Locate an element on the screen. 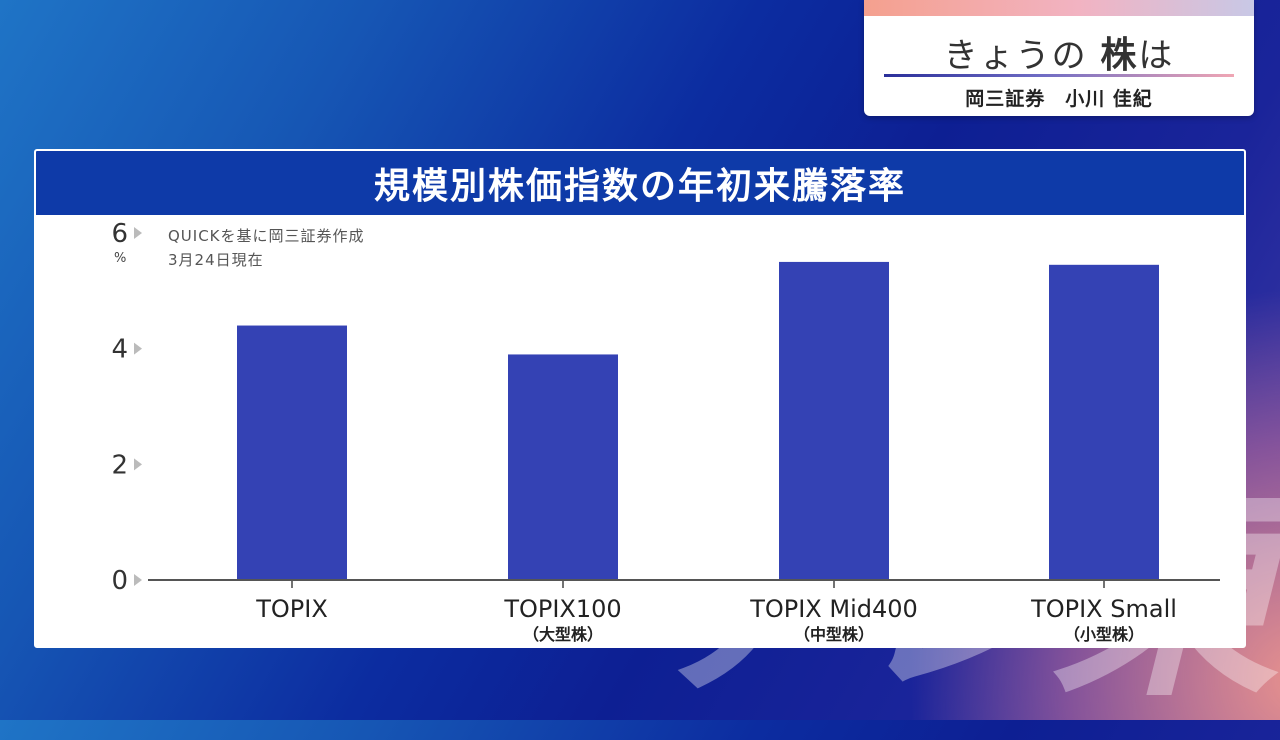 The height and width of the screenshot is (740, 1280). title-card-rule is located at coordinates (1059, 75).